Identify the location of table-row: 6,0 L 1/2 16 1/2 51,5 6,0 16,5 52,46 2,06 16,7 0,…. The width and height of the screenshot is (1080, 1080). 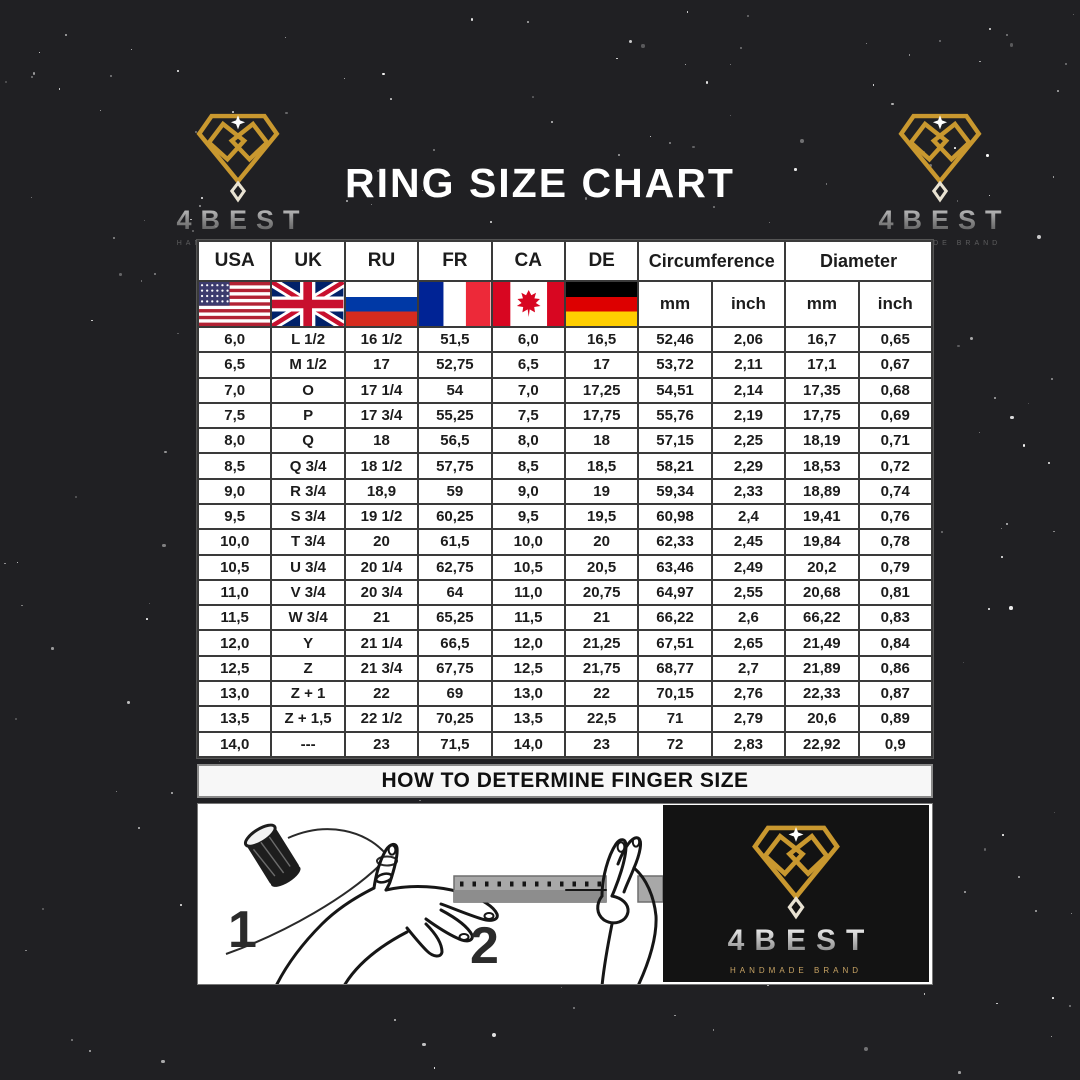
(565, 339).